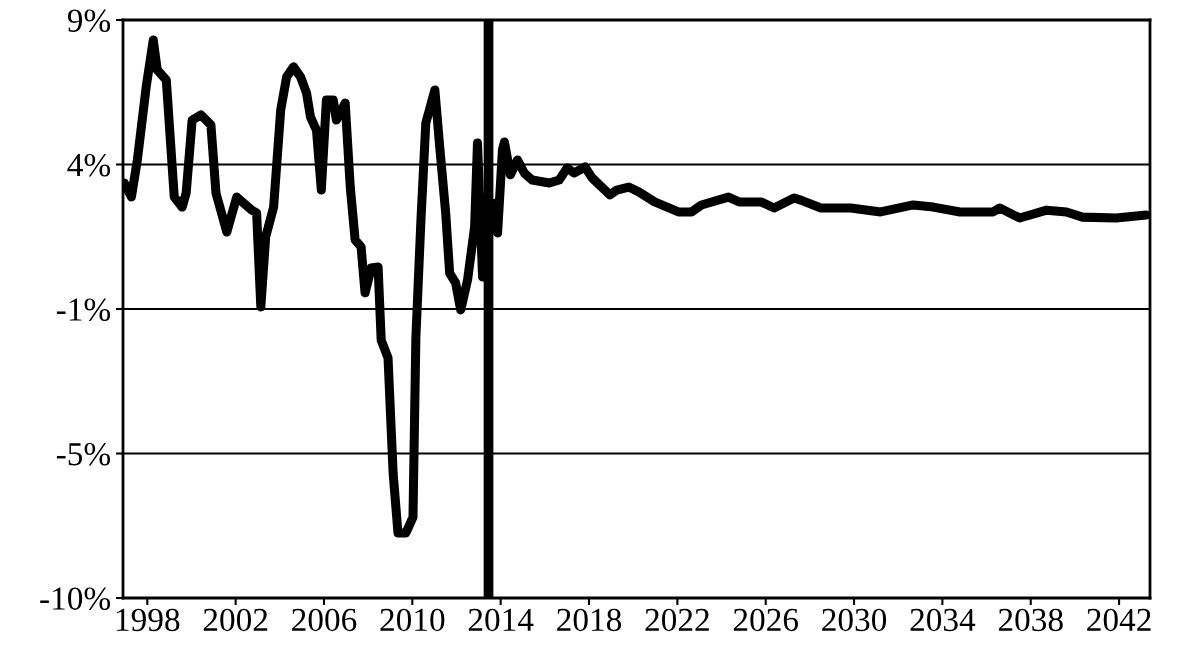 The image size is (1177, 651). I want to click on y-tick-label: 9%, so click(89, 20).